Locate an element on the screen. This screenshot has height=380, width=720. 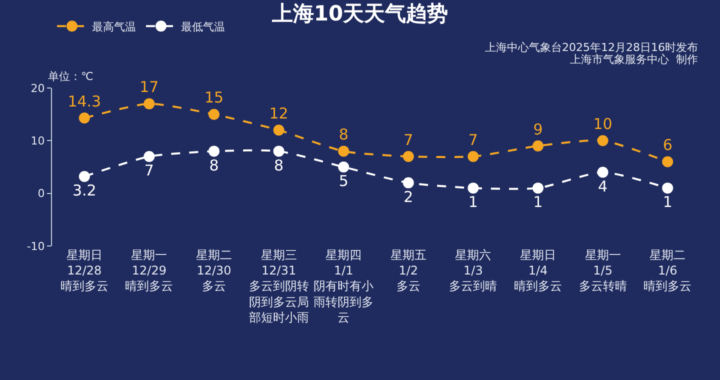
y-tick-label: 20 is located at coordinates (37, 88).